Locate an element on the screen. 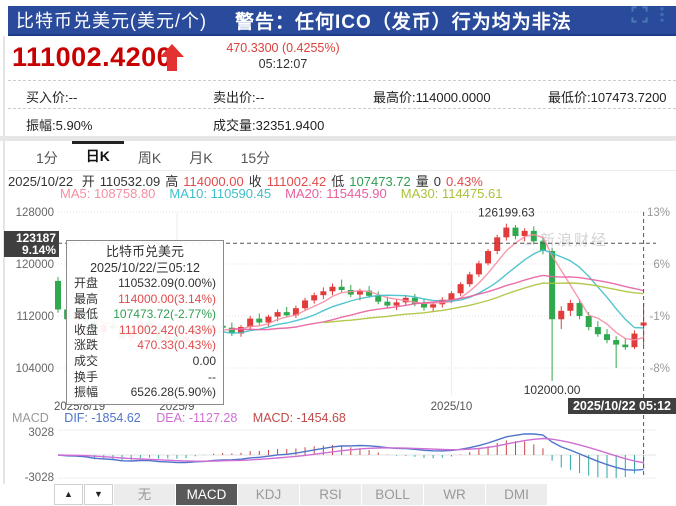  ohlc-label: 量 is located at coordinates (422, 181).